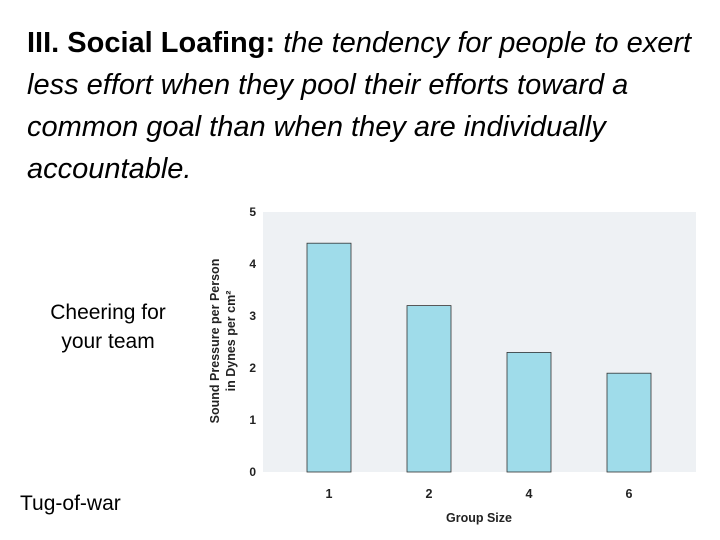  What do you see at coordinates (252, 264) in the screenshot?
I see `y-tick-label: 4` at bounding box center [252, 264].